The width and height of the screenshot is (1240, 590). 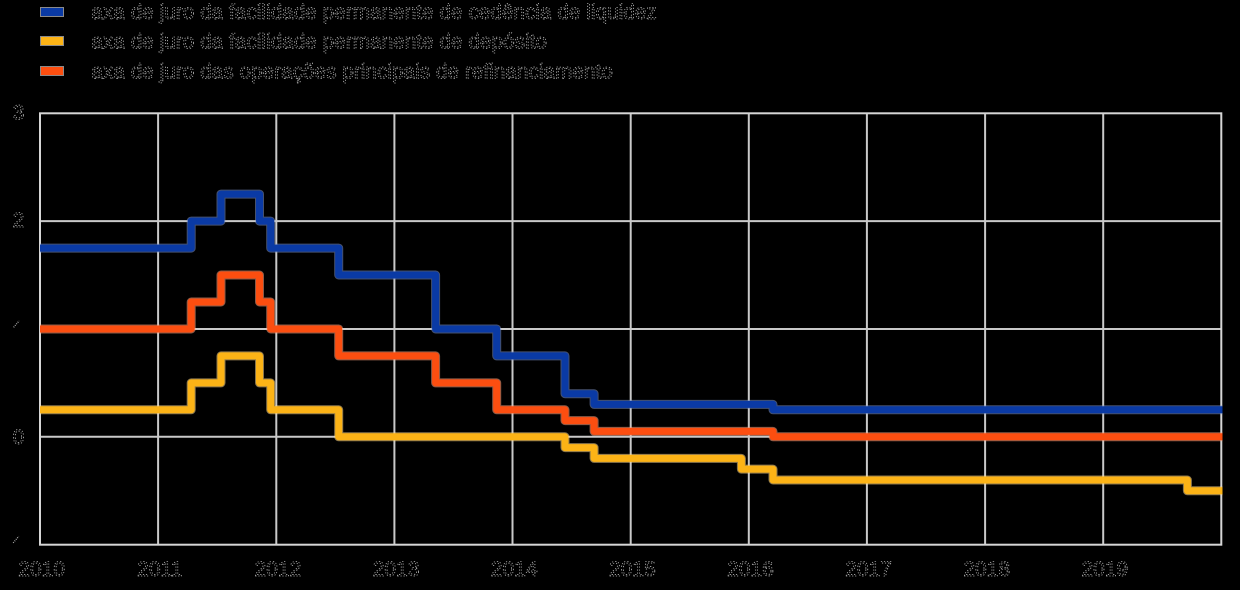 I want to click on svg-text: 2019, so click(x=1104, y=569).